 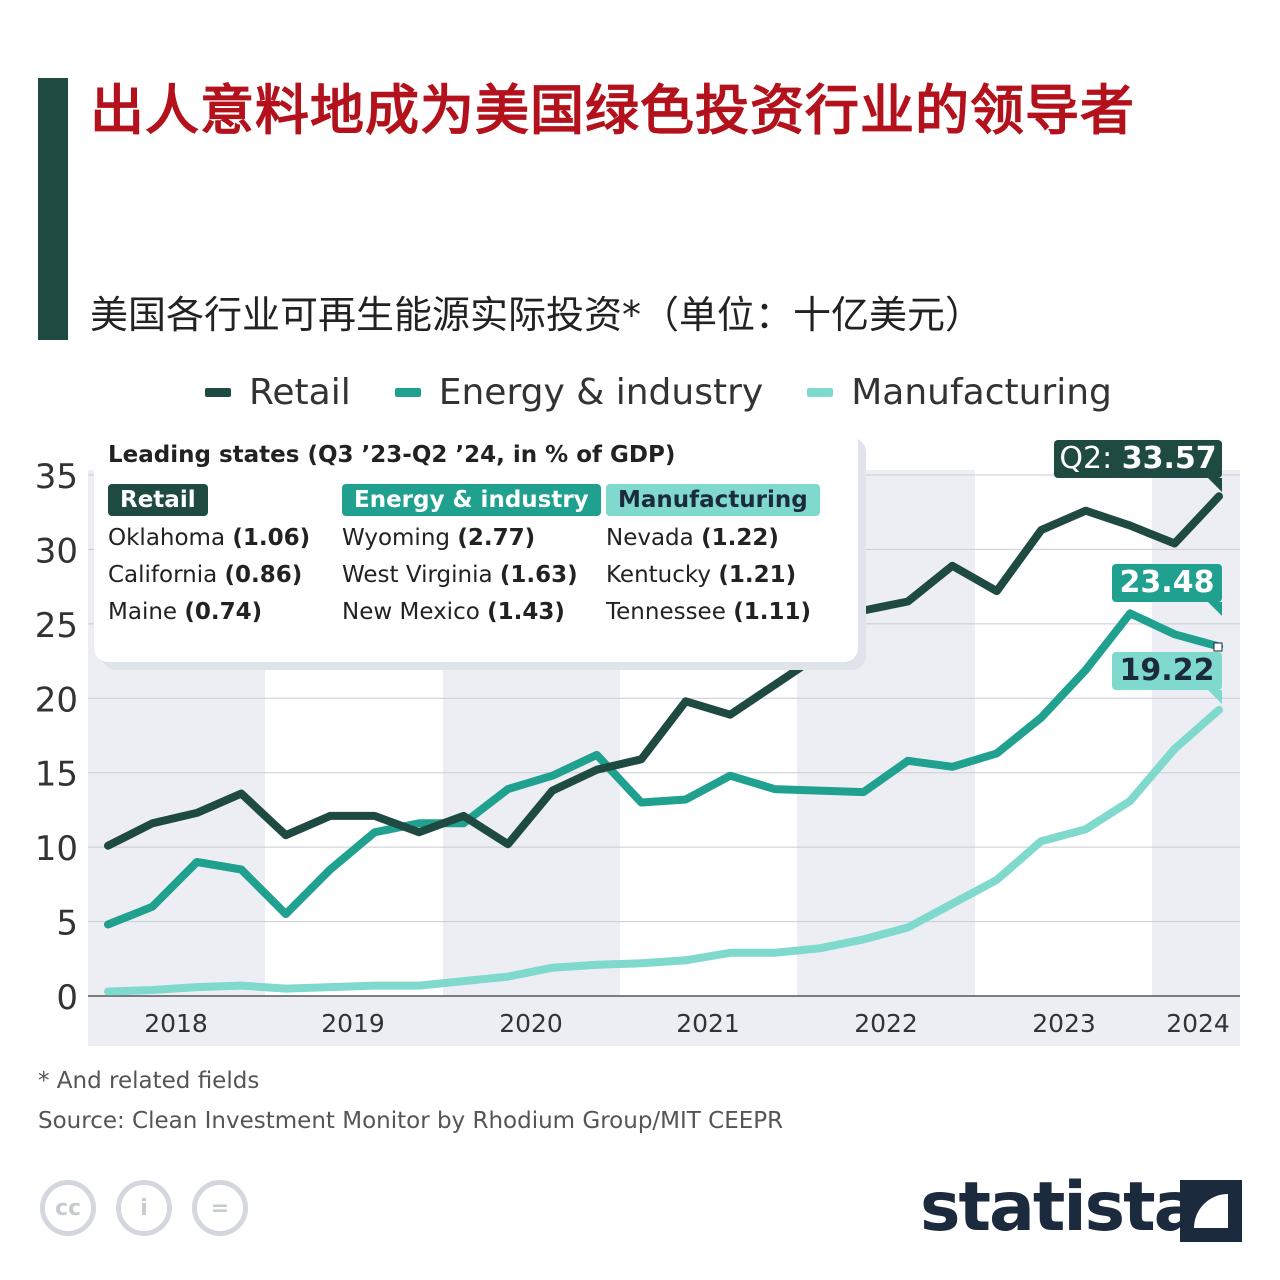 I want to click on state-name: West Virginia, so click(x=417, y=575).